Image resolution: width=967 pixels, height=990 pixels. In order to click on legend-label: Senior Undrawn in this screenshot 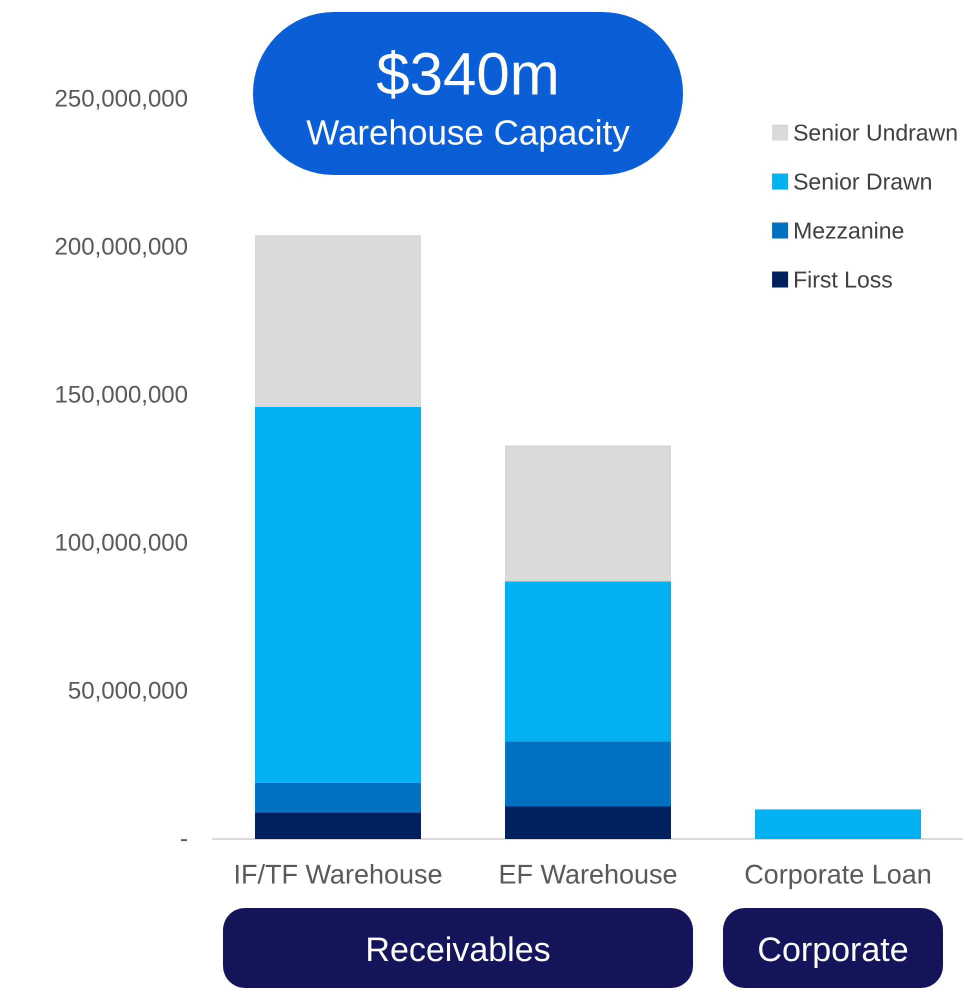, I will do `click(875, 133)`.